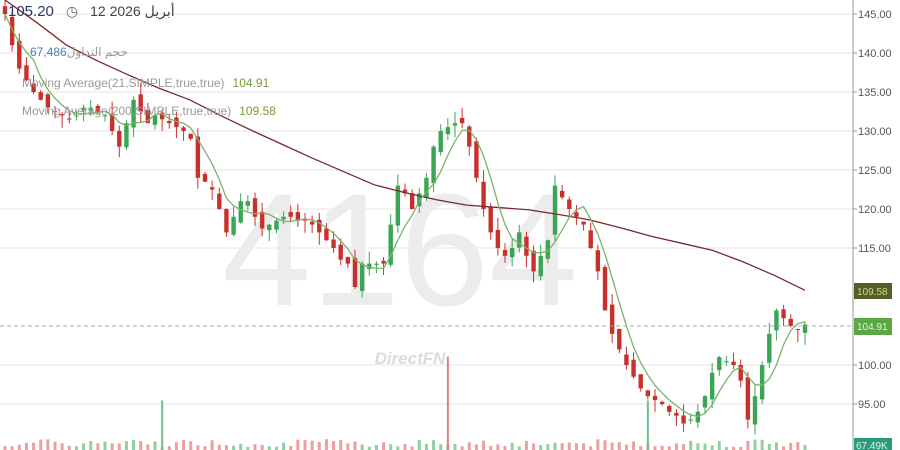 The height and width of the screenshot is (450, 900). What do you see at coordinates (875, 132) in the screenshot?
I see `y-tick-label: 130.00` at bounding box center [875, 132].